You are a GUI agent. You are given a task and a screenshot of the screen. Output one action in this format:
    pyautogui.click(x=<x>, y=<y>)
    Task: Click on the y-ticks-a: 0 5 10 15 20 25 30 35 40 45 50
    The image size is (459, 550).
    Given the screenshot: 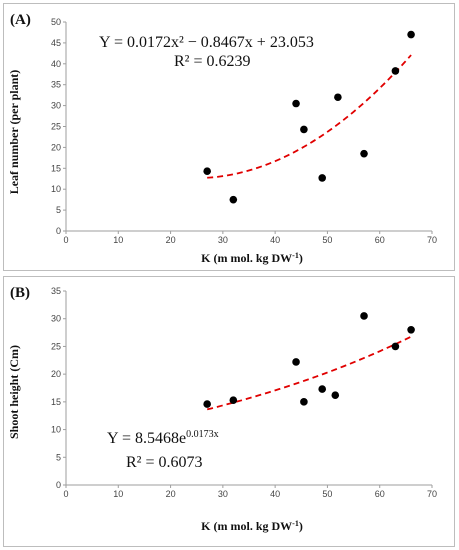 What is the action you would take?
    pyautogui.click(x=58, y=126)
    